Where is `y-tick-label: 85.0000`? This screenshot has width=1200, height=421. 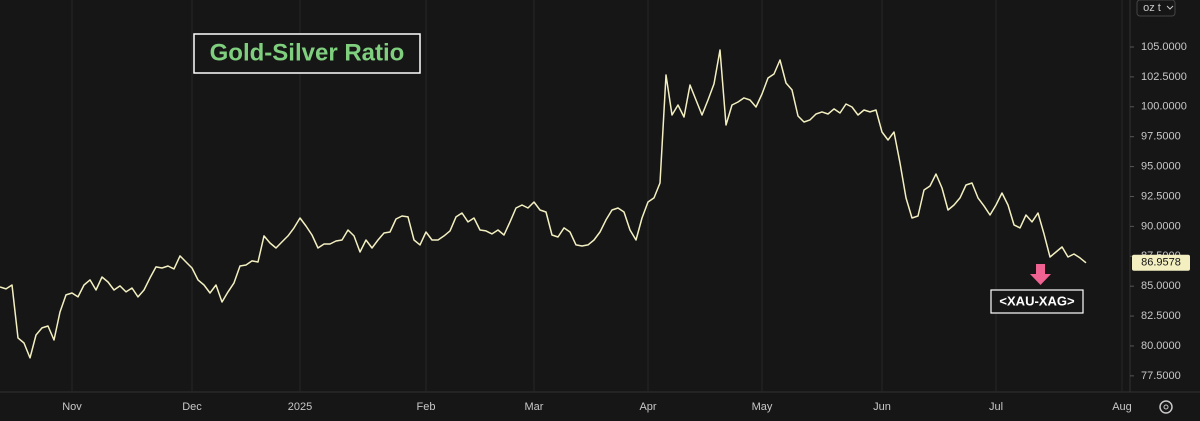 y-tick-label: 85.0000 is located at coordinates (1161, 286).